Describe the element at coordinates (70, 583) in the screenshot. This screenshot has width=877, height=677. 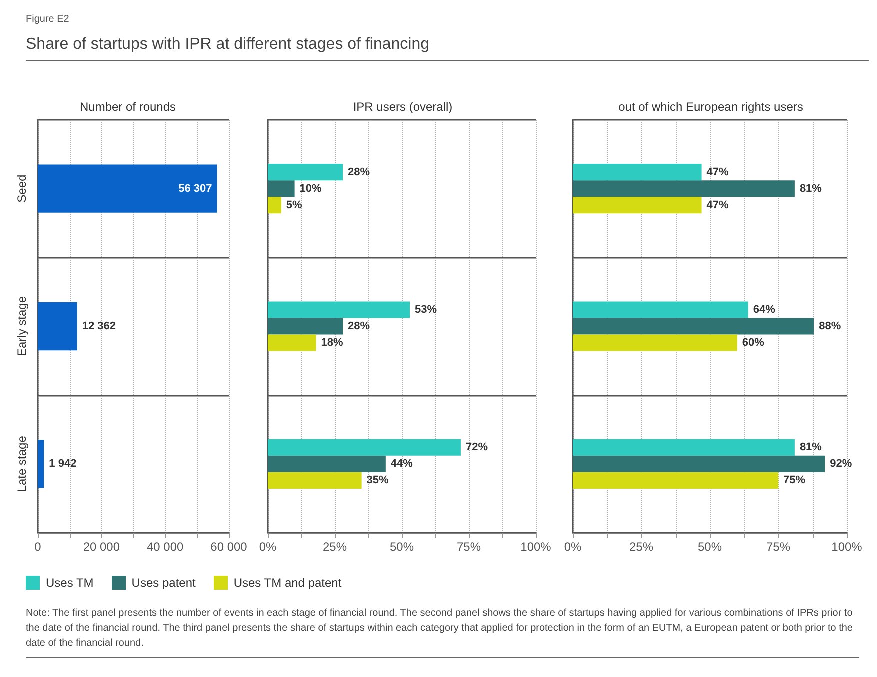
I see `legend-label: Uses TM` at that location.